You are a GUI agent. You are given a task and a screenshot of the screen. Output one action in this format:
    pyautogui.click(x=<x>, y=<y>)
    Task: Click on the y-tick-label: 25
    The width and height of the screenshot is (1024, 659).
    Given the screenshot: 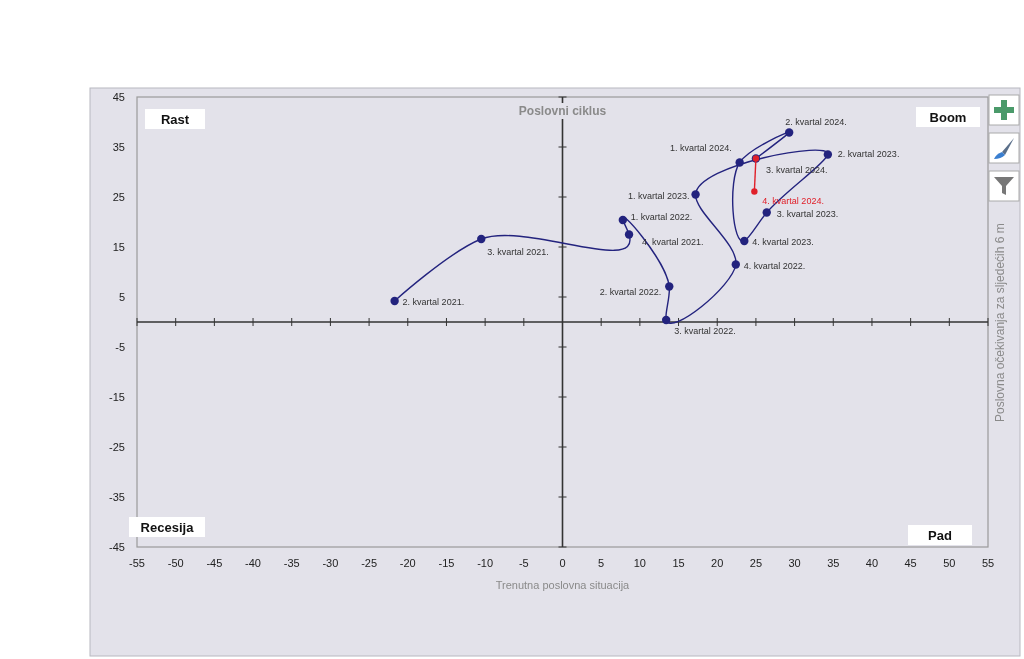 What is the action you would take?
    pyautogui.click(x=118, y=197)
    